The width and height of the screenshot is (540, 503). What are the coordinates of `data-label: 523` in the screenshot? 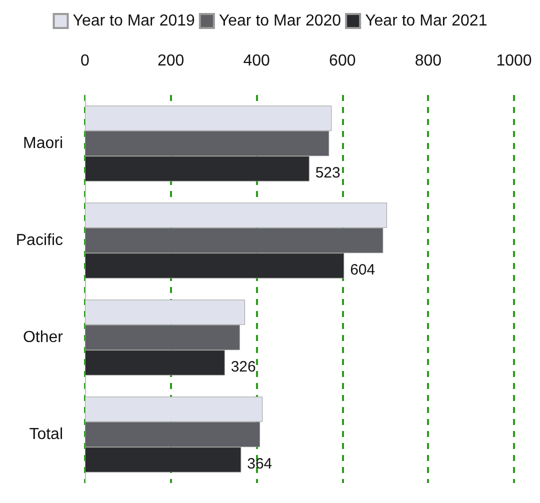 It's located at (327, 173).